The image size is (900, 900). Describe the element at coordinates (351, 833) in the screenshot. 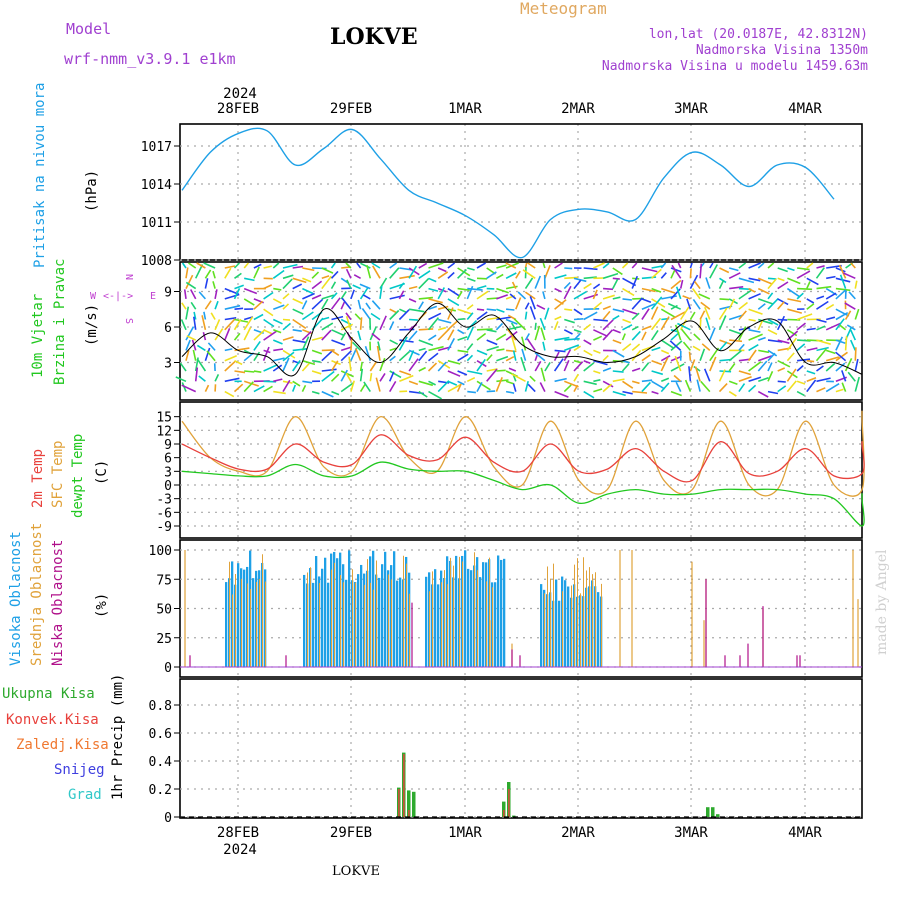

I see `bottom-date-label: 29FEB` at that location.